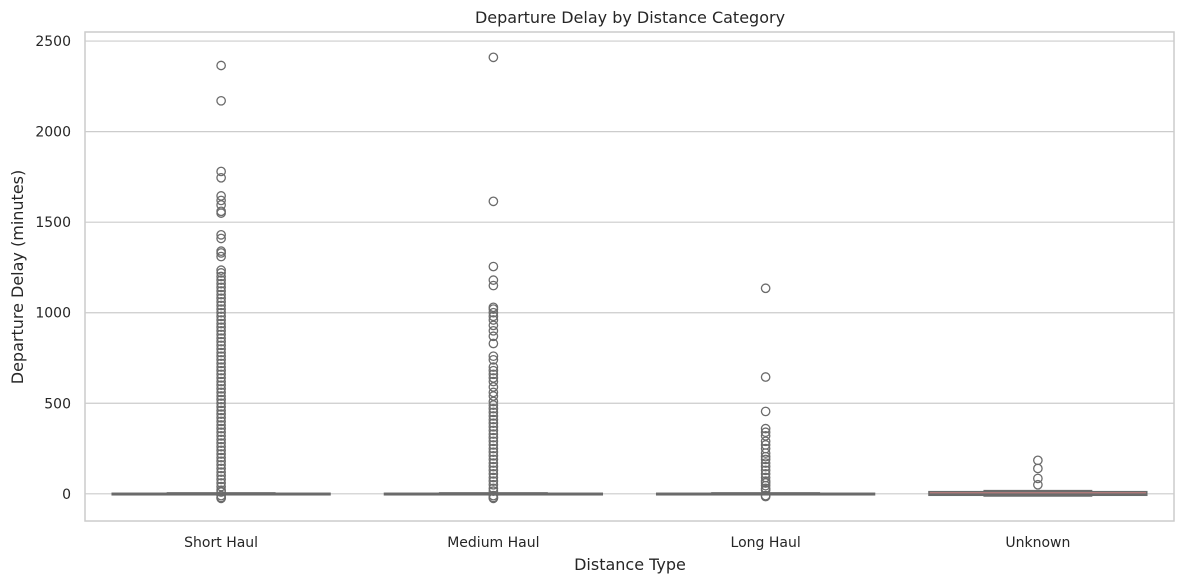  I want to click on y-tick-label: 1500, so click(53, 223).